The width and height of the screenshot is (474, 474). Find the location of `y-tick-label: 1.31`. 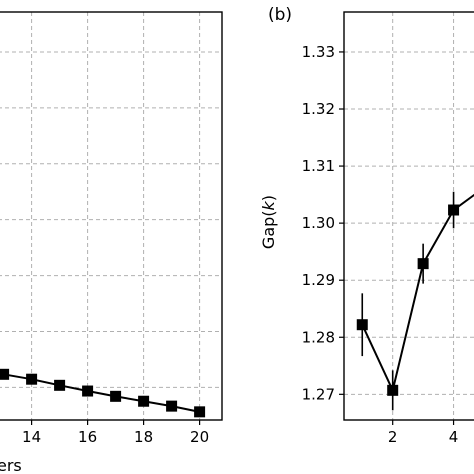

y-tick-label: 1.31 is located at coordinates (318, 166).